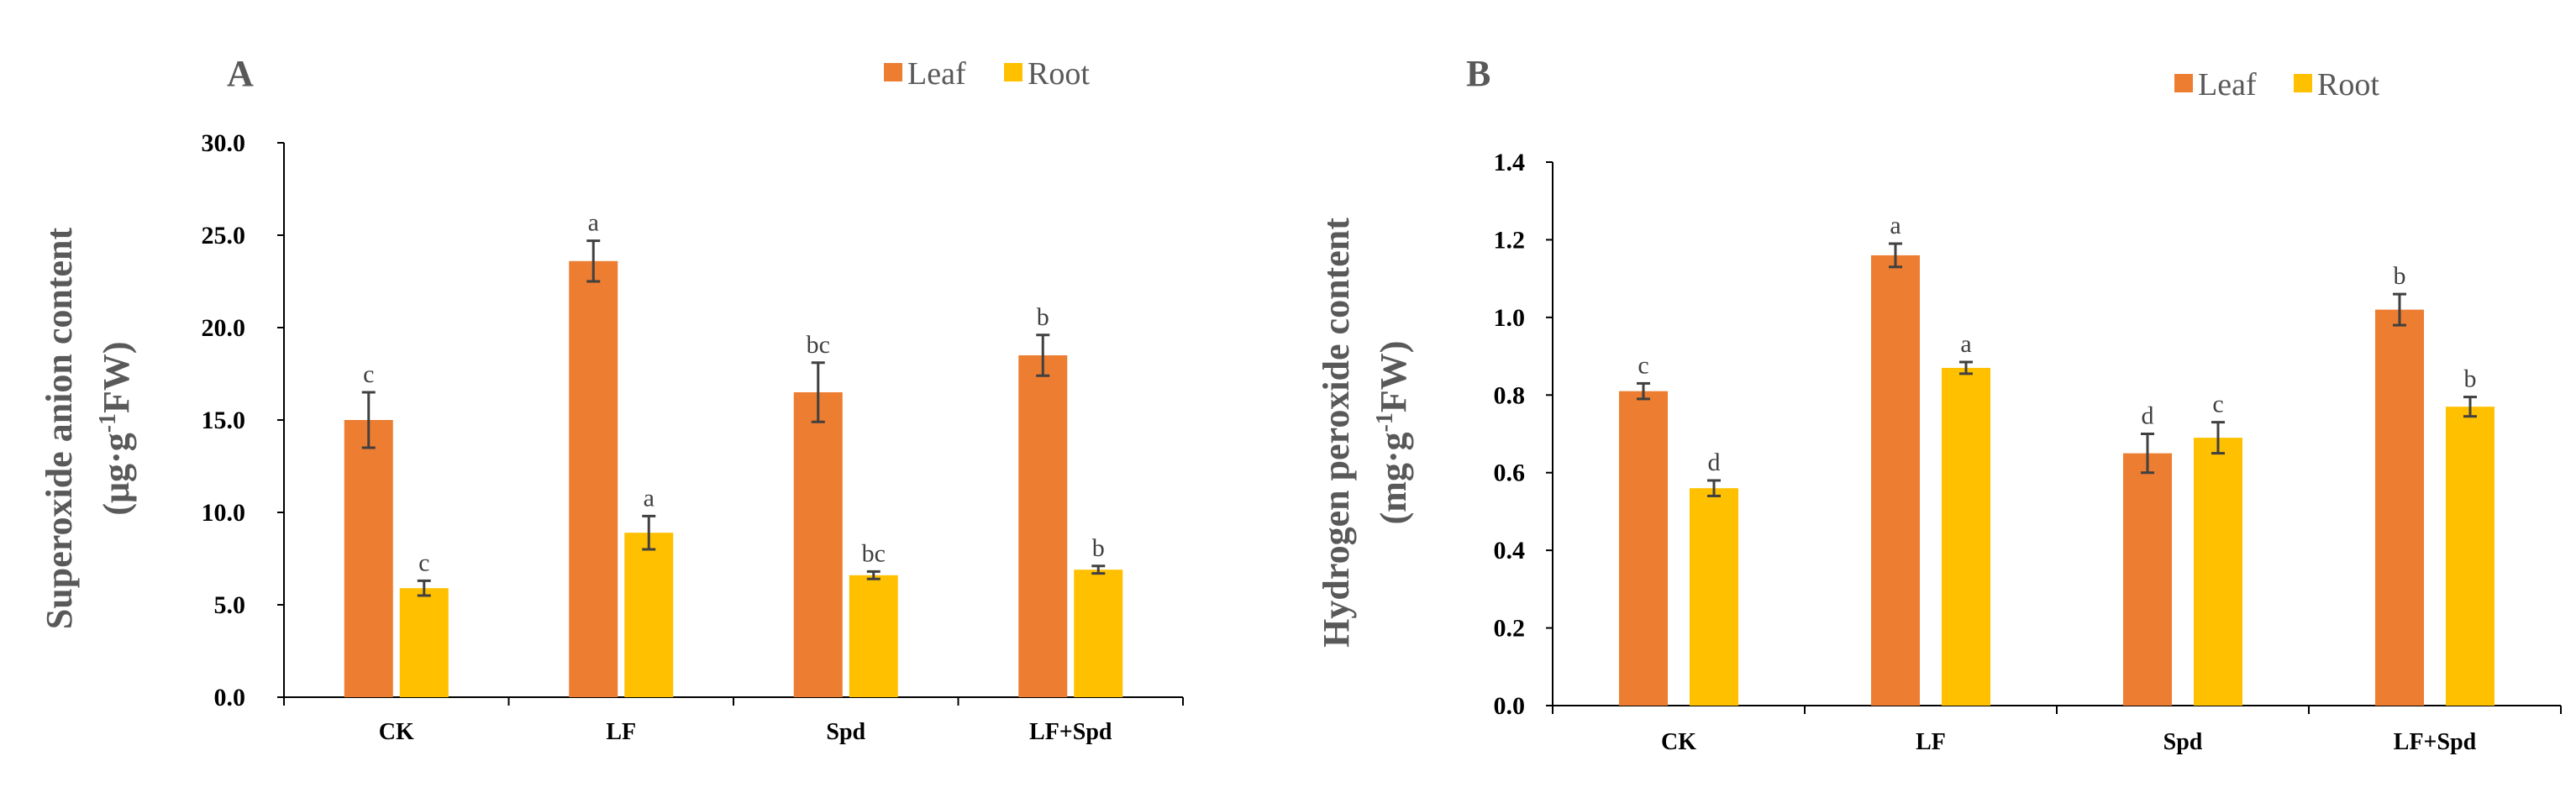 The height and width of the screenshot is (798, 2576). I want to click on panel-b-bar-leaf-lf, so click(1895, 480).